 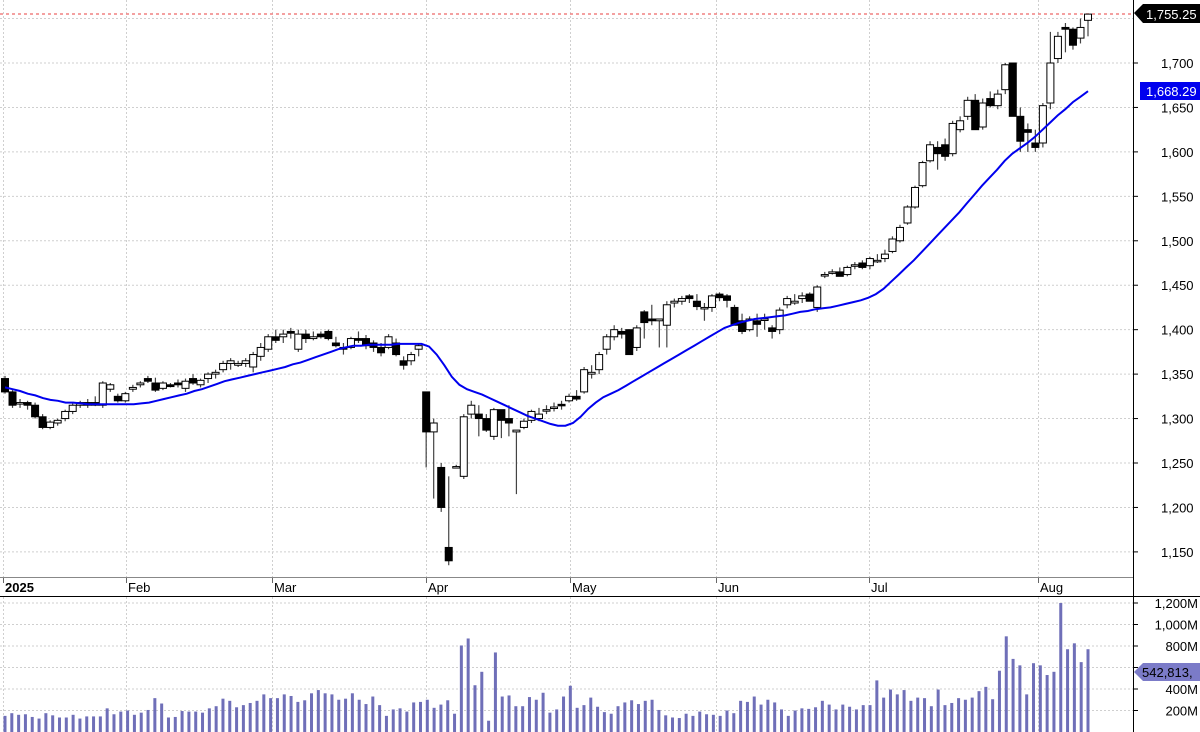 I want to click on volume-tick-label: 400M, so click(x=1181, y=689).